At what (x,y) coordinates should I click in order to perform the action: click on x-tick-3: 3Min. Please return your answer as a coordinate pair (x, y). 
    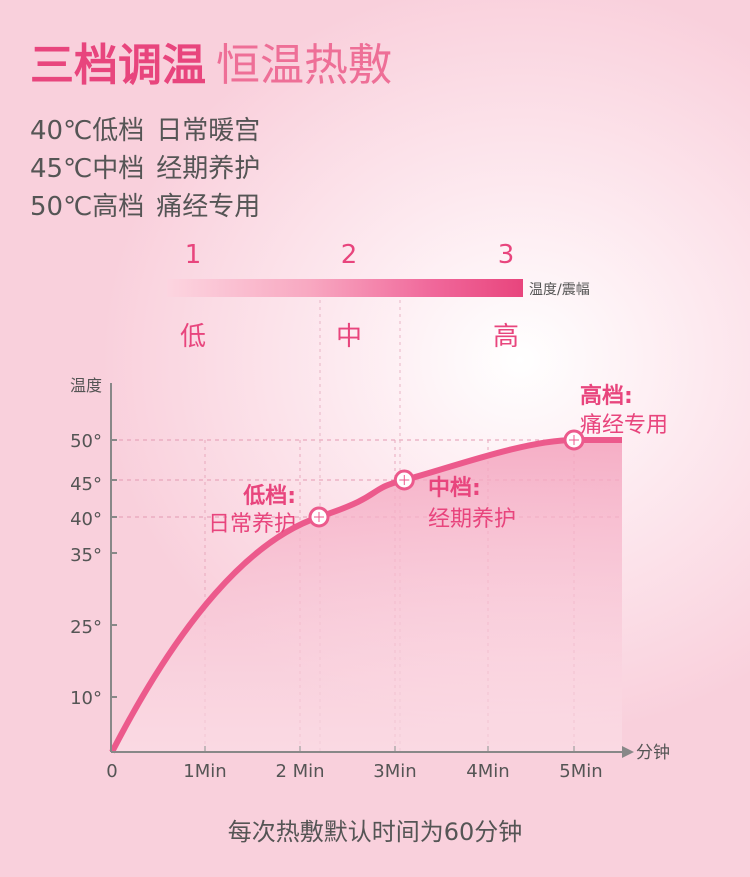
    Looking at the image, I should click on (394, 771).